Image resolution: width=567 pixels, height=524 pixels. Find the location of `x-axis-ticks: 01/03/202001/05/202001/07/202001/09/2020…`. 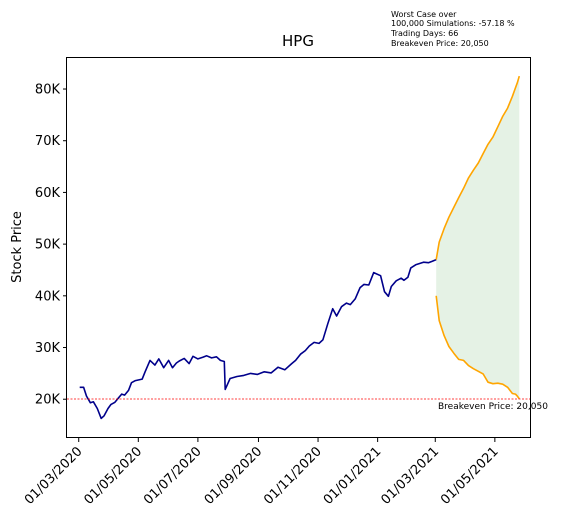

x-axis-ticks: 01/03/202001/05/202001/07/202001/09/2020… is located at coordinates (262, 473).